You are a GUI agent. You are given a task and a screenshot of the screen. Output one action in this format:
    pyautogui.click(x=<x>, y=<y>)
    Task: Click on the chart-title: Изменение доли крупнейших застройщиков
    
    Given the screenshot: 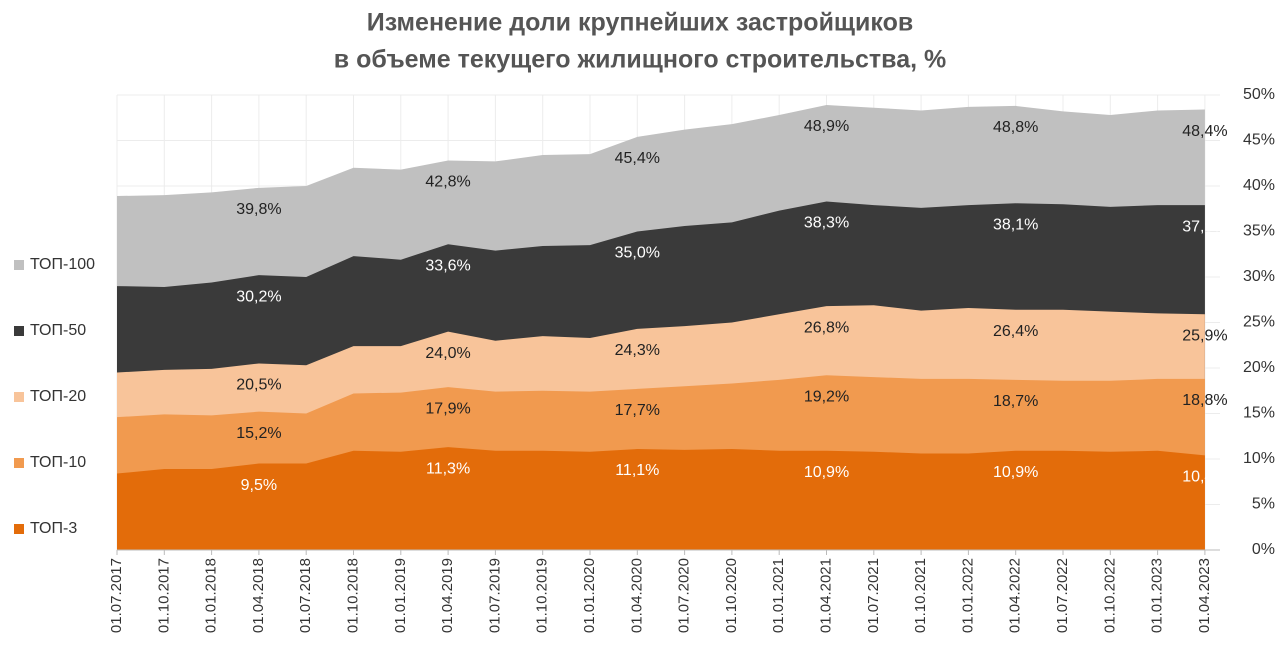 What is the action you would take?
    pyautogui.click(x=640, y=23)
    